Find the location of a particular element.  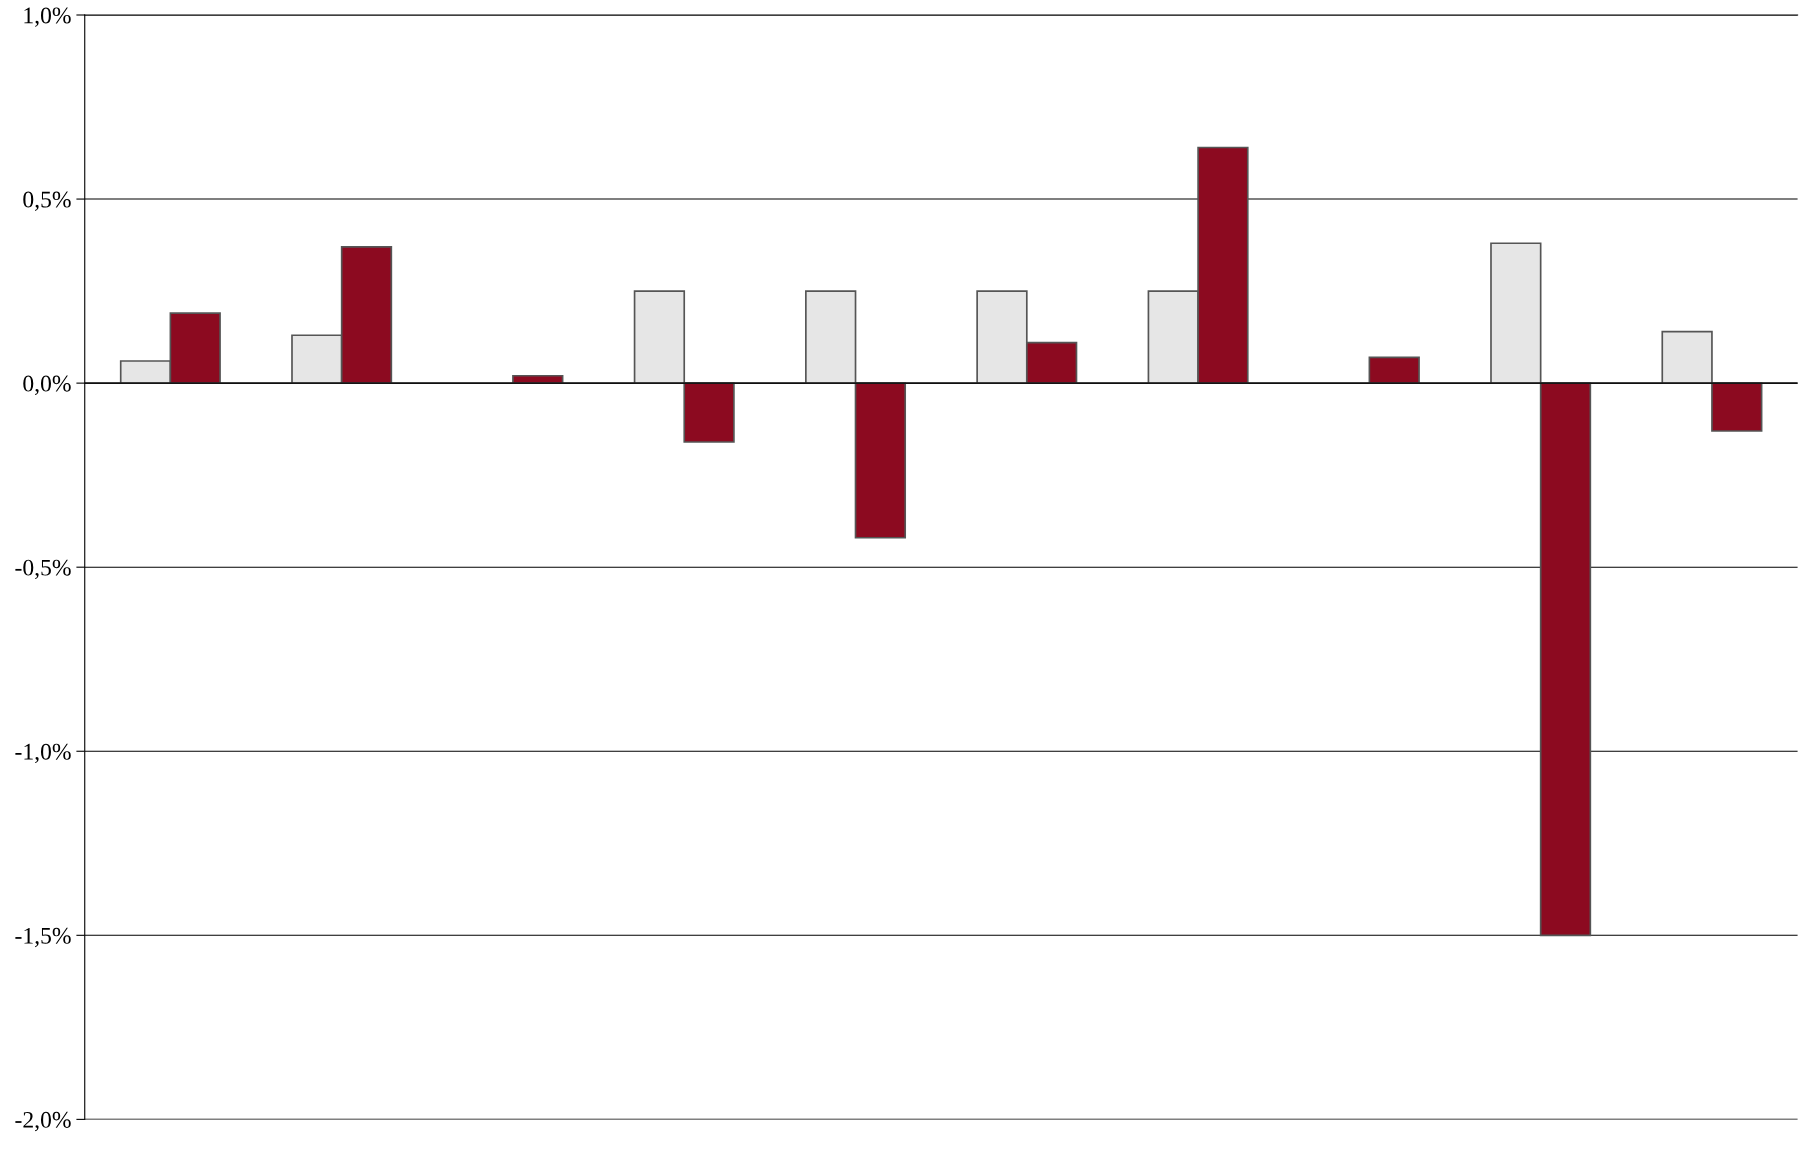

y-tick-label: 1,0% is located at coordinates (47, 17).